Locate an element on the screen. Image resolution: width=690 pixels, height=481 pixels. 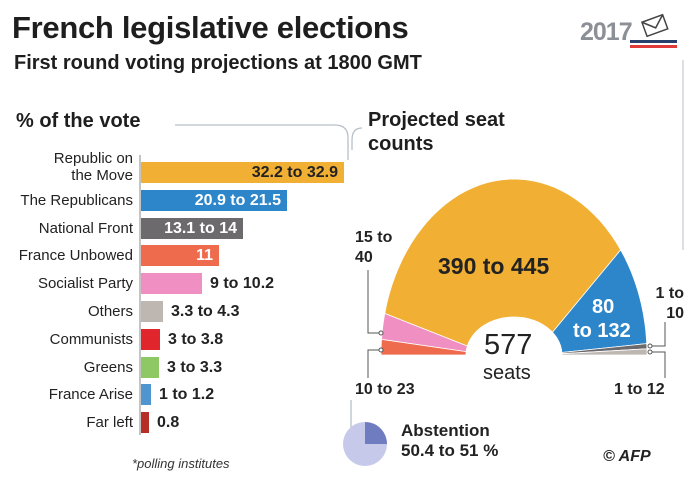
party-label: Communists is located at coordinates (91, 339).